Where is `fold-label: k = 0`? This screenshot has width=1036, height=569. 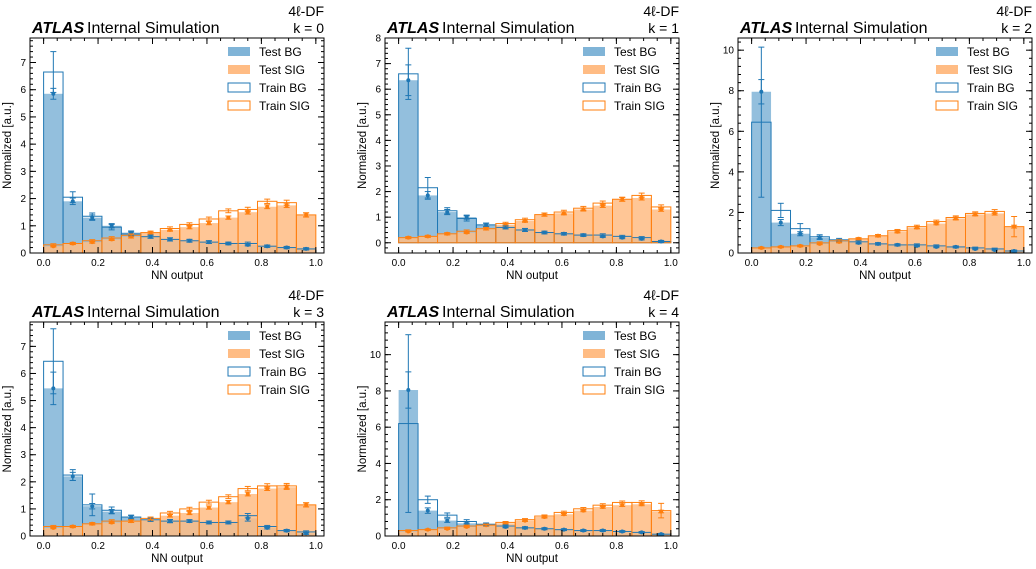
fold-label: k = 0 is located at coordinates (308, 28).